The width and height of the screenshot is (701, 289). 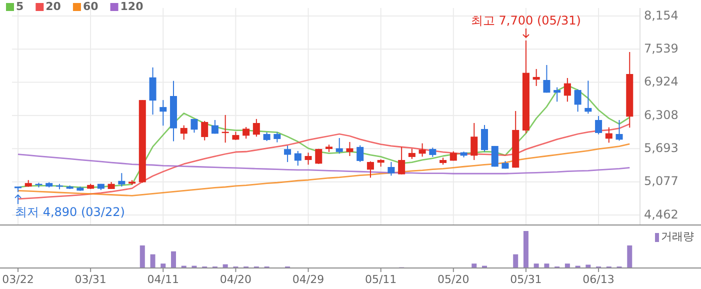 I want to click on annotation: 최저 4,890 (03/22), so click(x=70, y=211).